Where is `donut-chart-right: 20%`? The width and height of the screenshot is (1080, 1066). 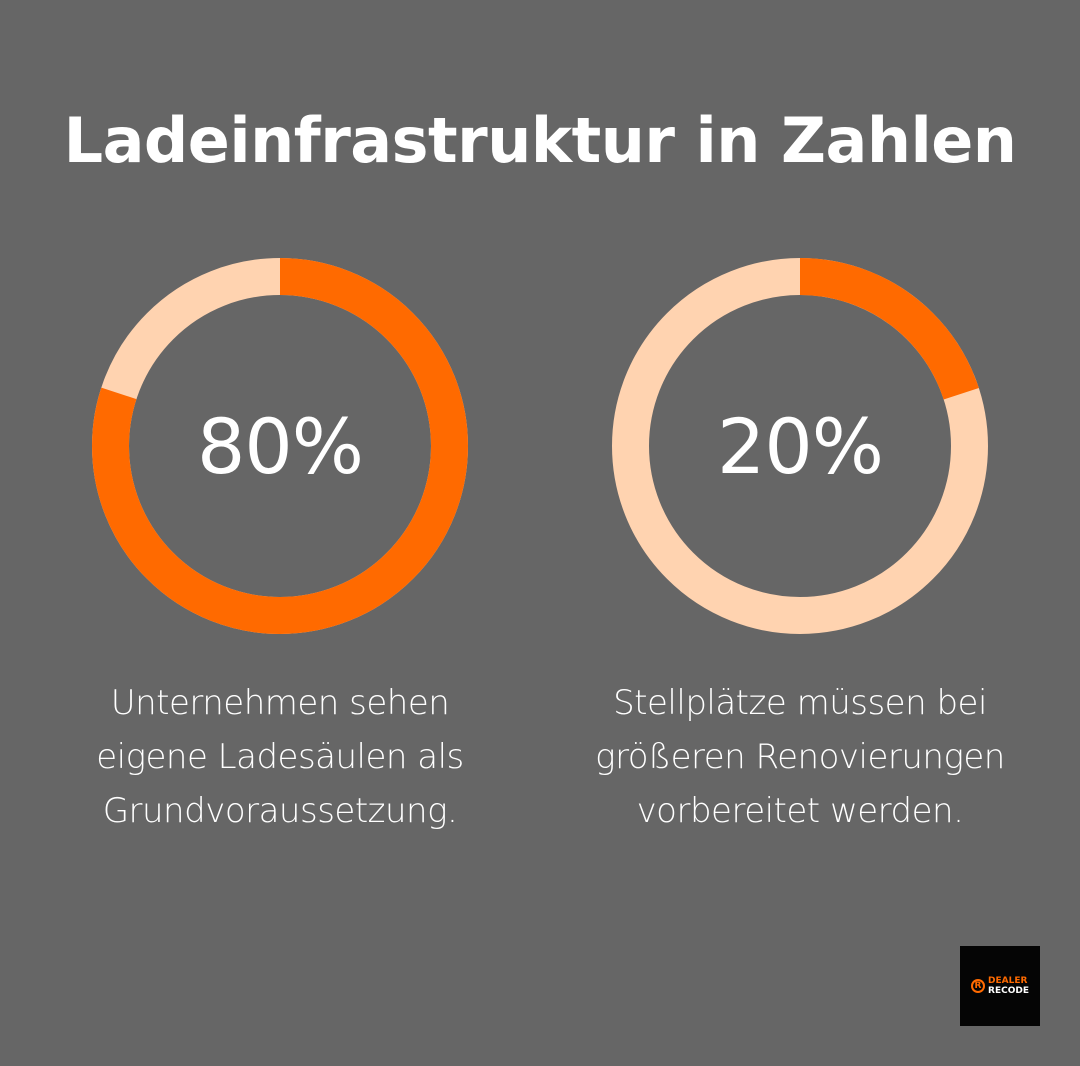
donut-chart-right: 20% is located at coordinates (800, 446).